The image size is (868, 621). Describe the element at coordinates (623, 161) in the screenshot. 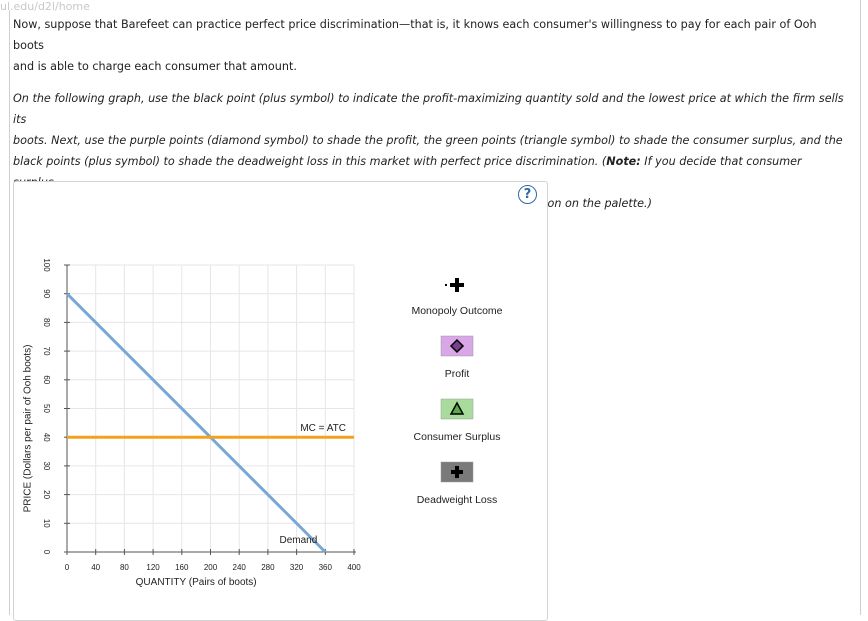

I see `note-label: Note:` at that location.